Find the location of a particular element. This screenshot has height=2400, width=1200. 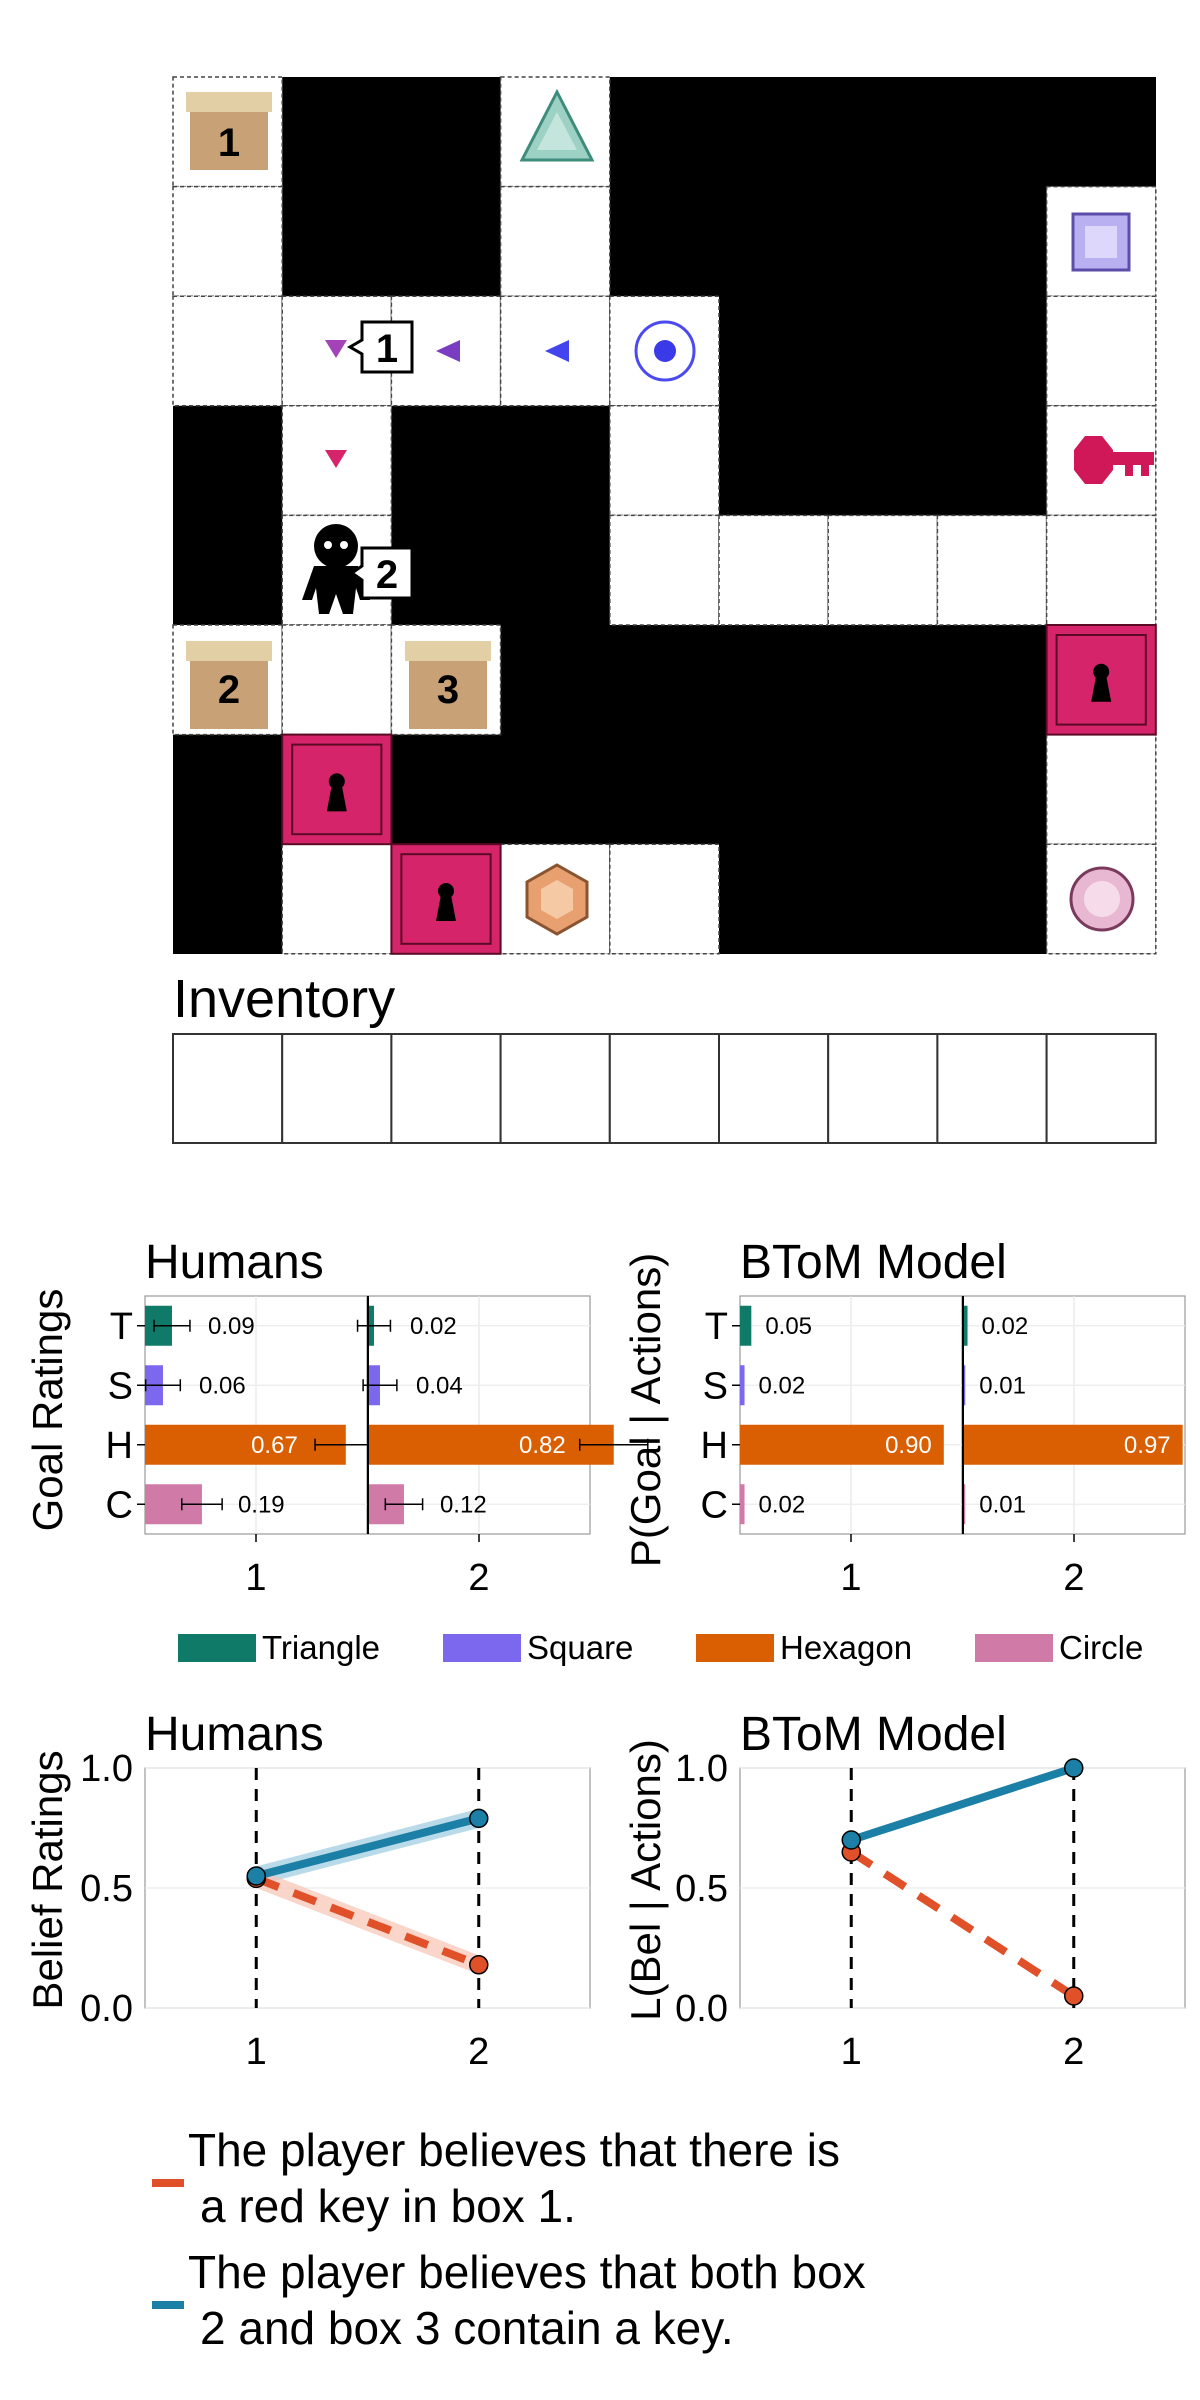

humans-goal-ylabel: Goal Ratings is located at coordinates (47, 1410).